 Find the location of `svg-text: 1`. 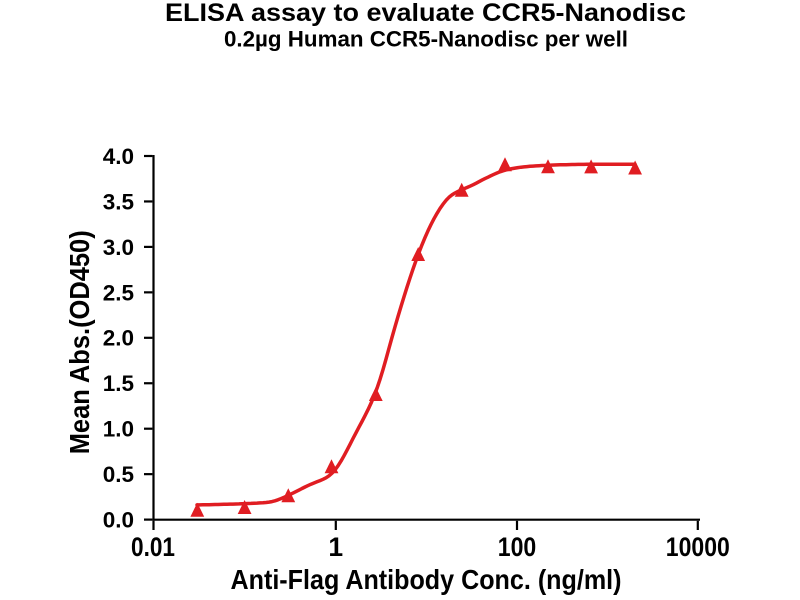

svg-text: 1 is located at coordinates (335, 547).